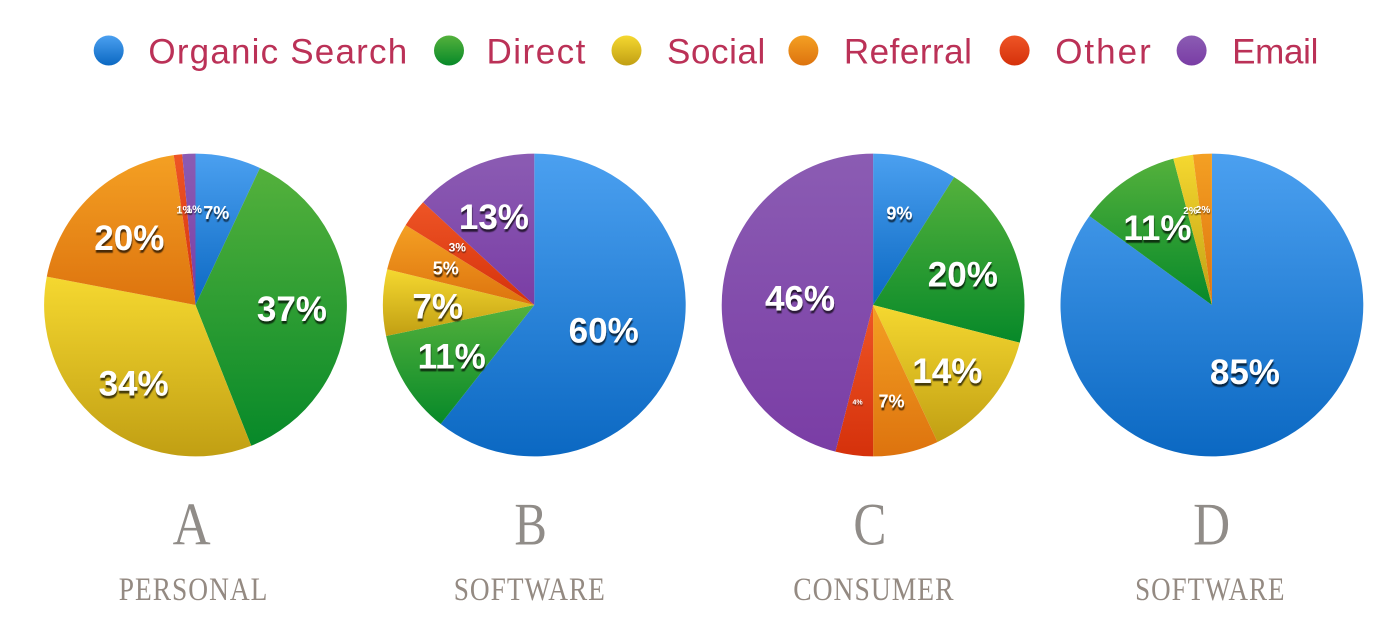 The width and height of the screenshot is (1384, 641). What do you see at coordinates (908, 51) in the screenshot?
I see `svg-text: Referral` at bounding box center [908, 51].